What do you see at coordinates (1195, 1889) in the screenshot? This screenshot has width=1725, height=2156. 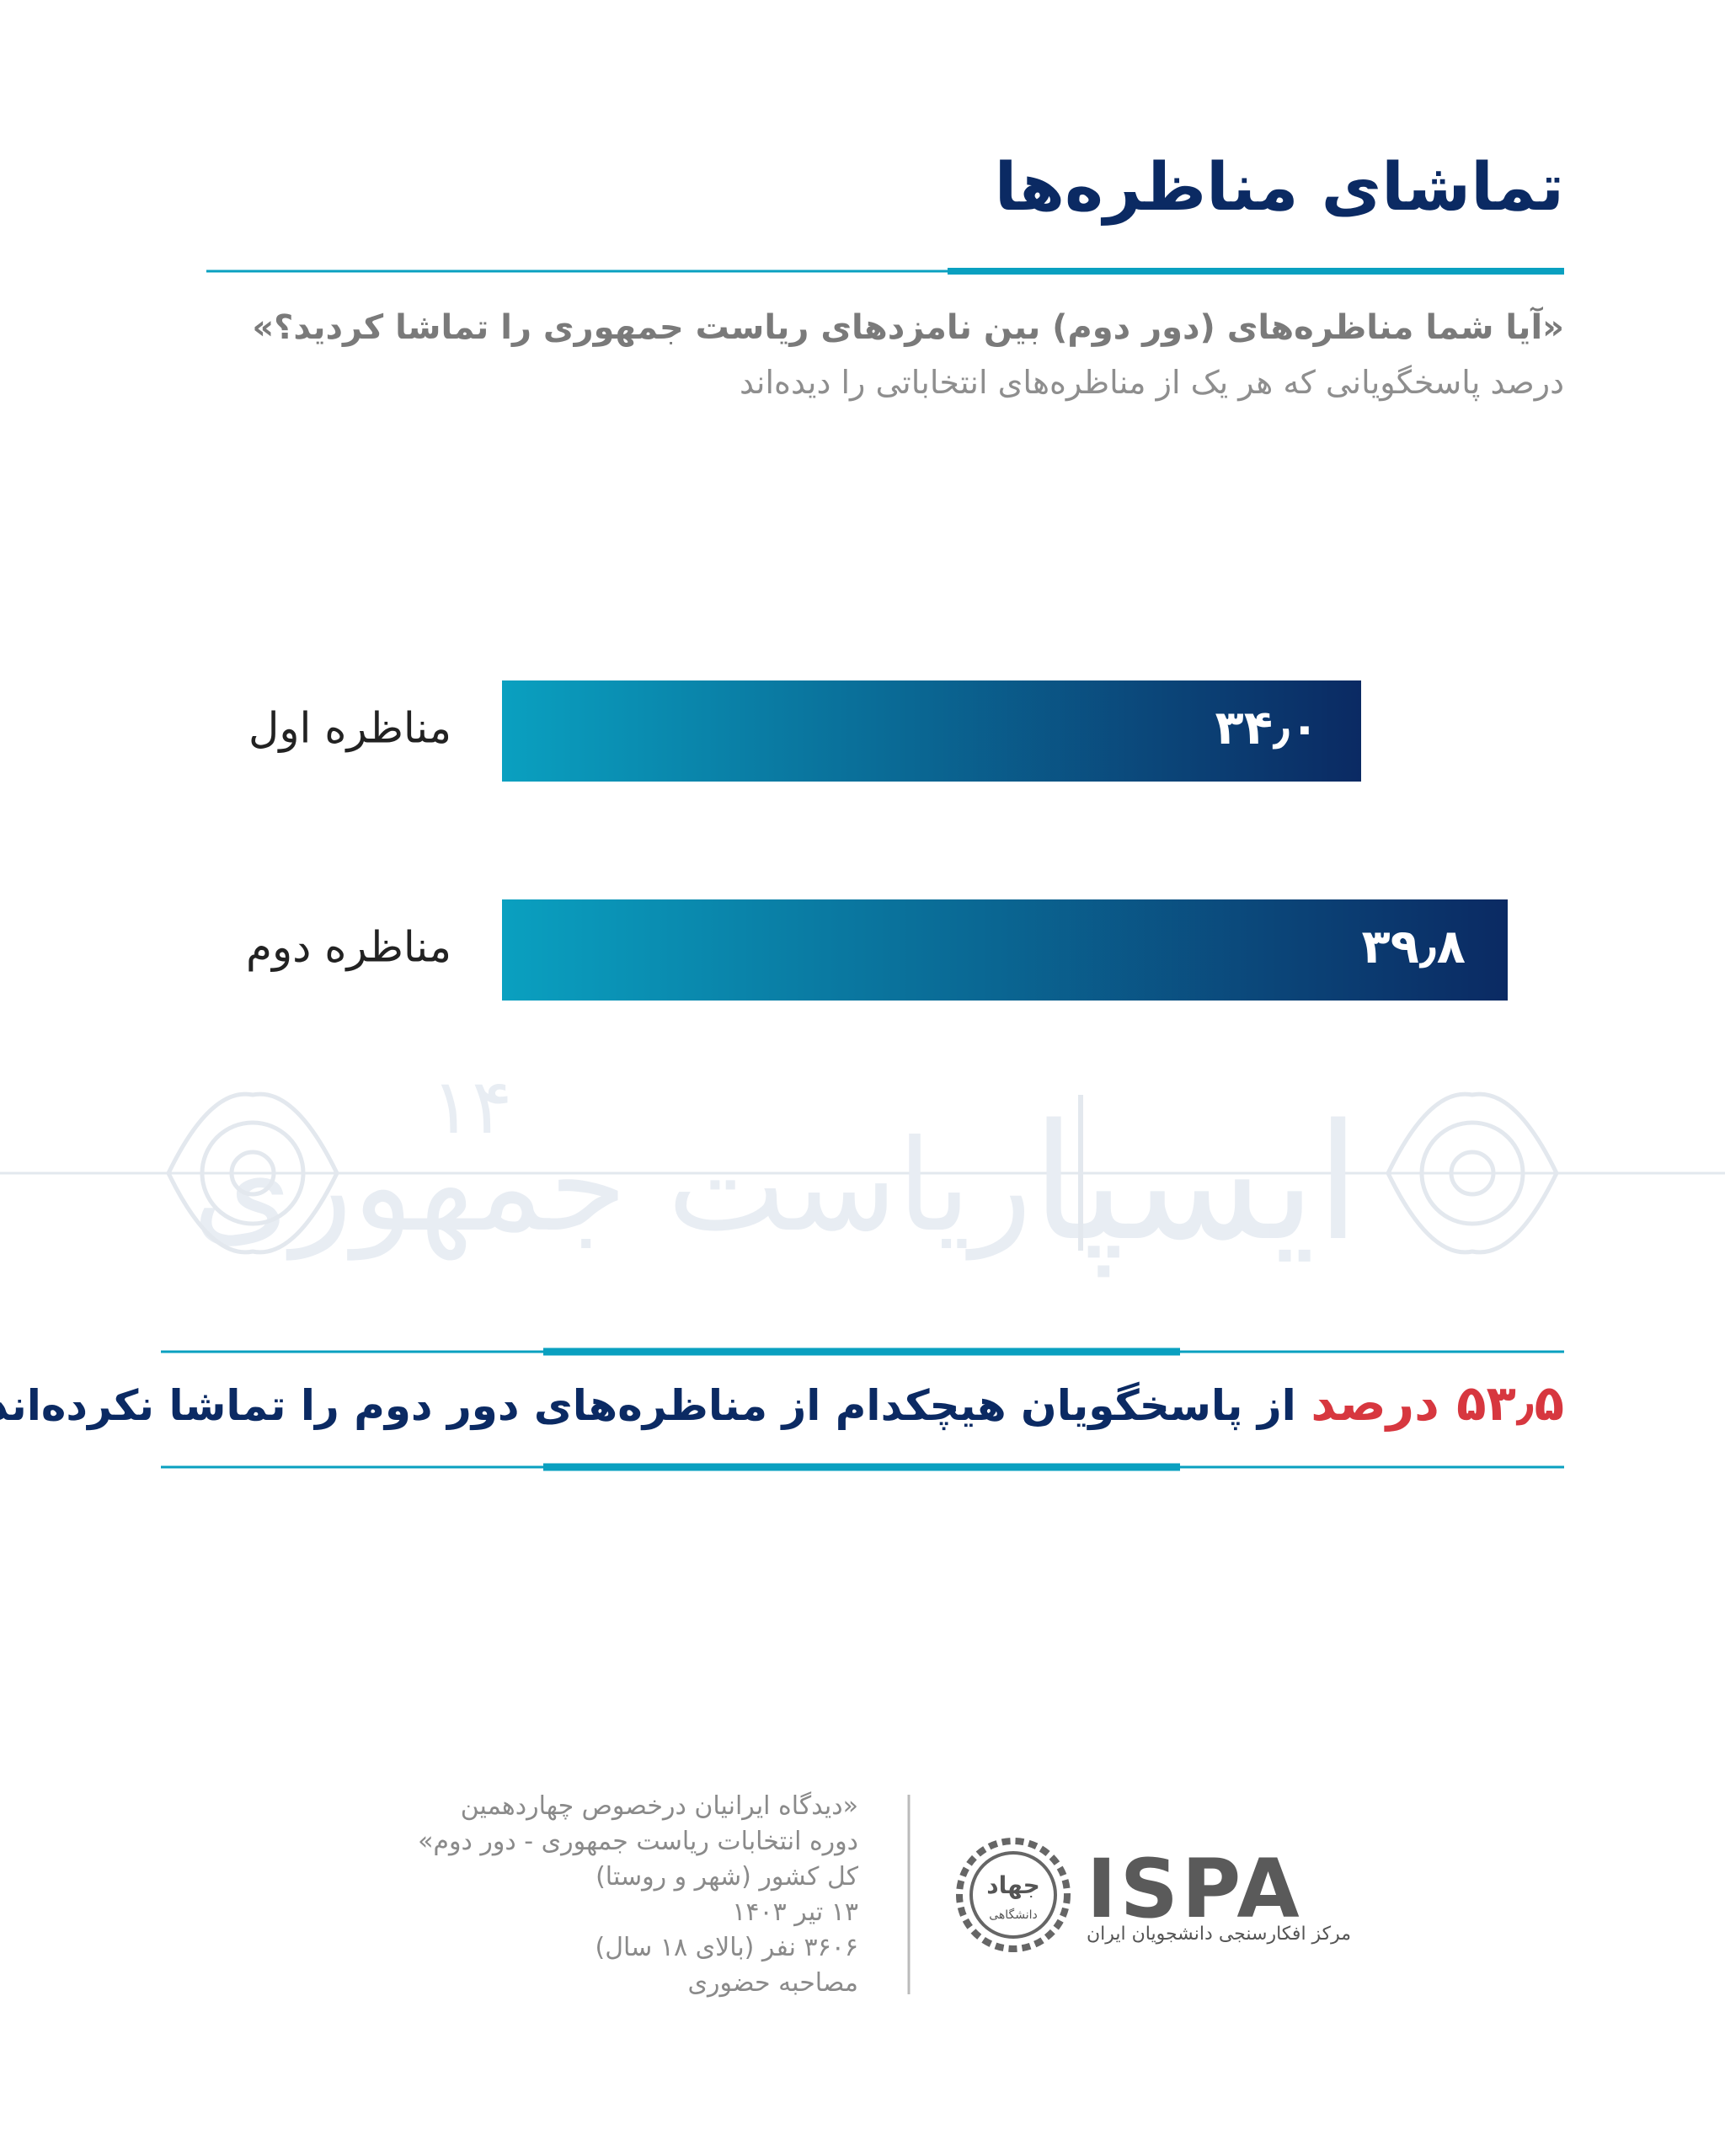 I see `logo-name: ISPA` at bounding box center [1195, 1889].